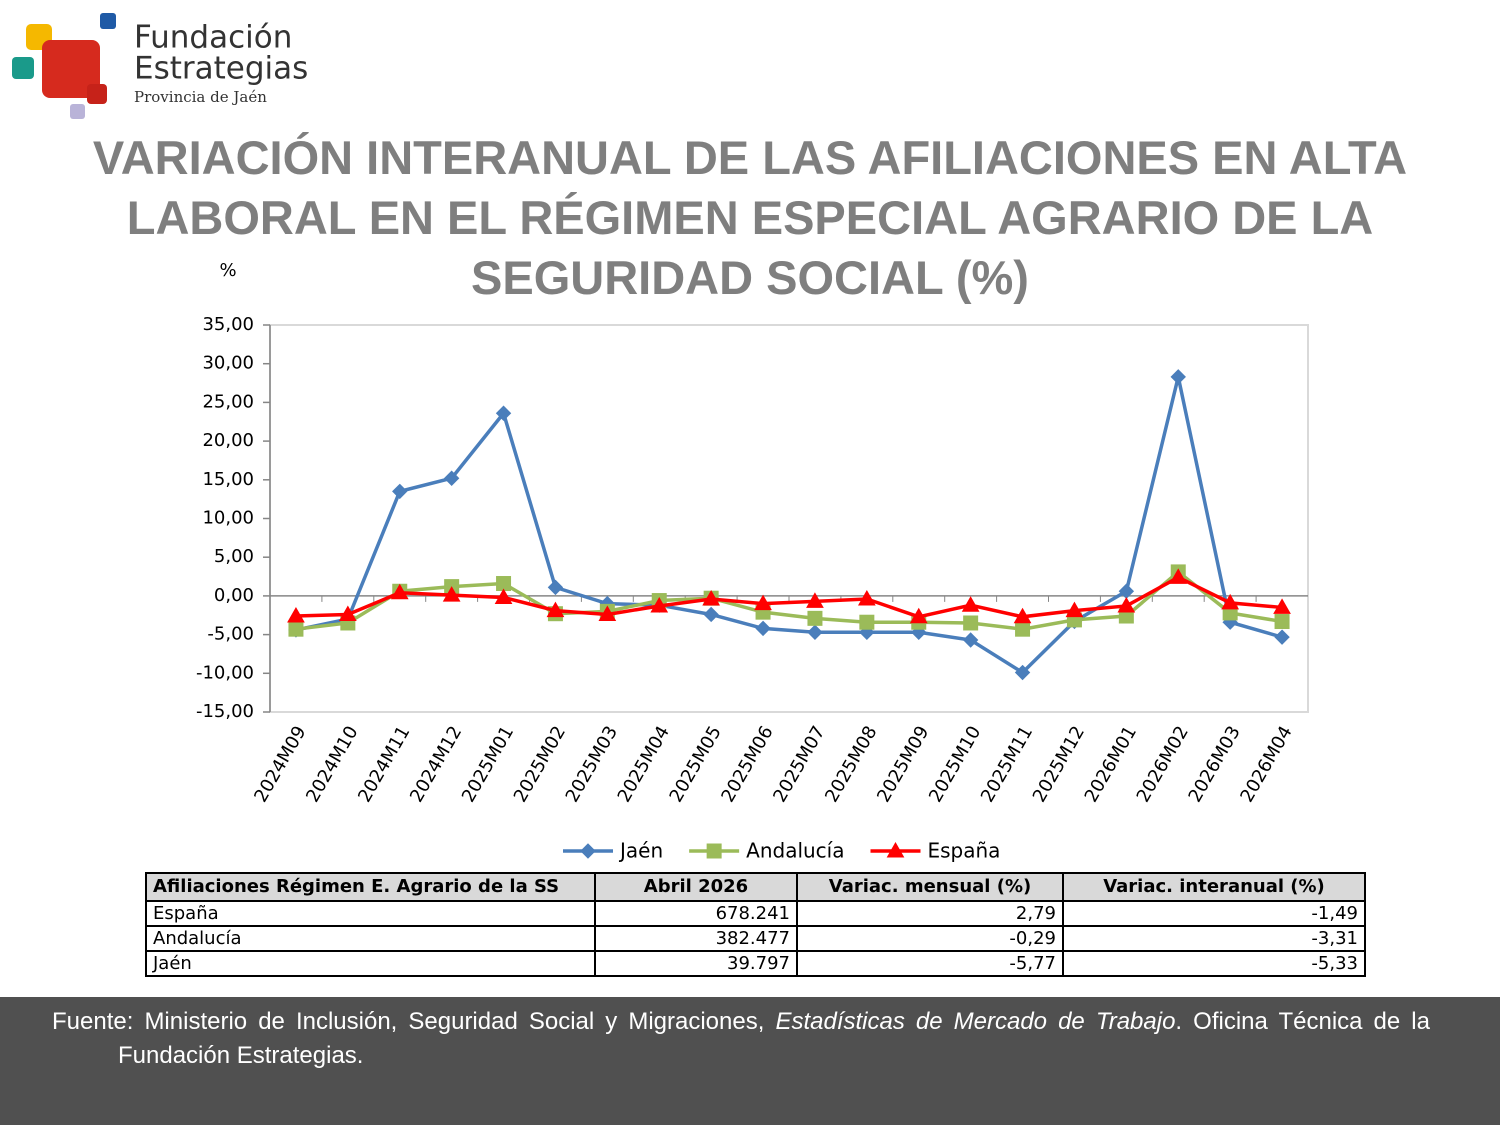  Describe the element at coordinates (1007, 764) in the screenshot. I see `x-tick-label: 2025M11` at that location.